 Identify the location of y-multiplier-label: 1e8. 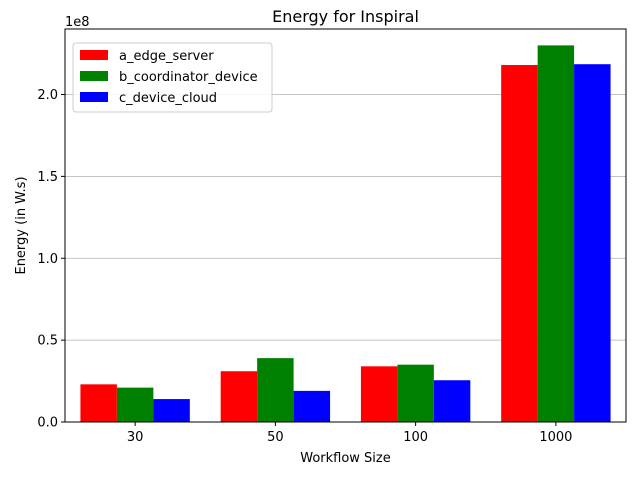
(77, 22).